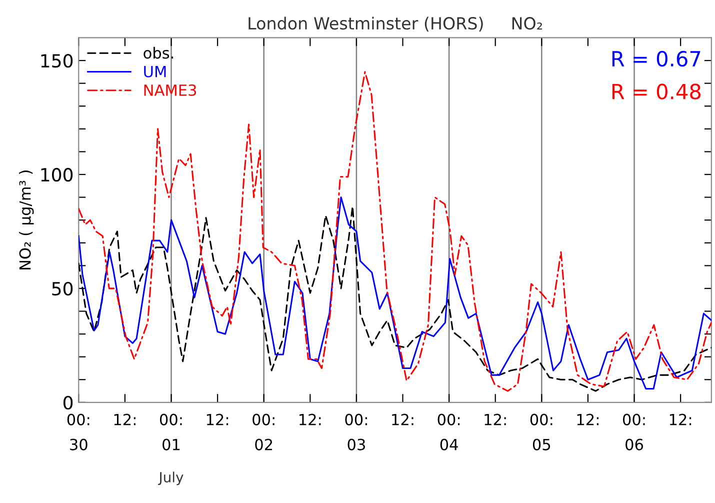 The image size is (715, 503). Describe the element at coordinates (170, 90) in the screenshot. I see `legend-label: NAME3` at that location.